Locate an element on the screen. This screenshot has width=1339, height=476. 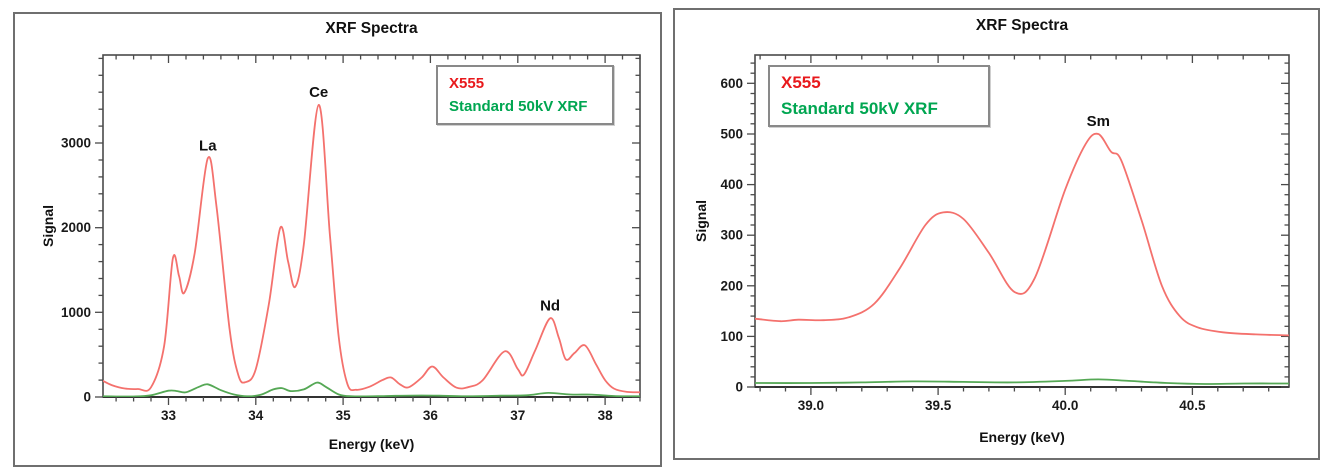
svg-text: 33 is located at coordinates (169, 415).